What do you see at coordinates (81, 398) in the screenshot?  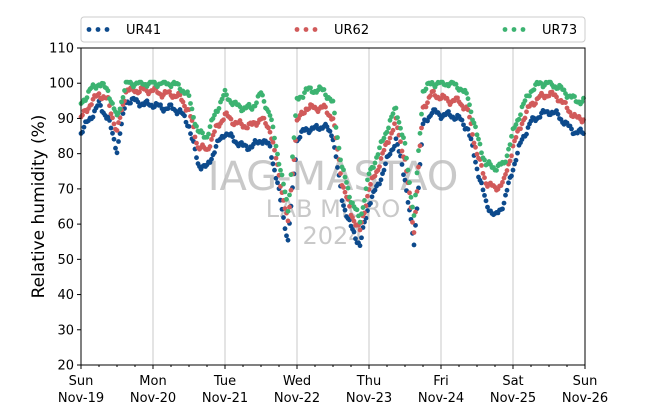 I see `x-tick-date-label: Nov-19` at bounding box center [81, 398].